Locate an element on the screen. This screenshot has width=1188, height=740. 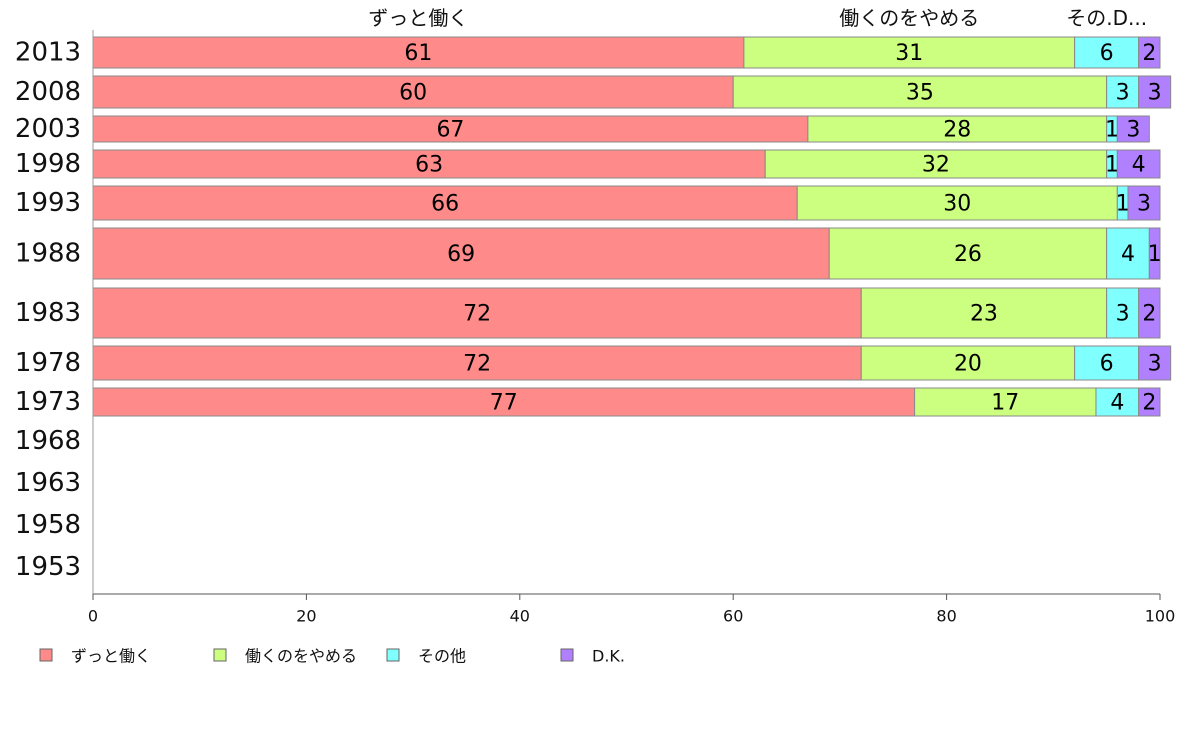
bar-segment-1988-s2 is located at coordinates (1128, 253).